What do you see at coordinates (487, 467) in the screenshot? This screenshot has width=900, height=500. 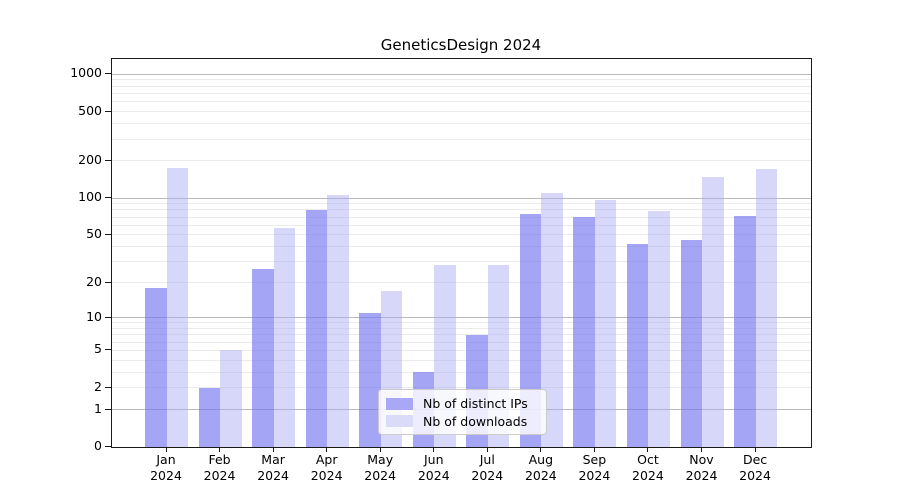 I see `x-tick-label: Jul 2024` at bounding box center [487, 467].